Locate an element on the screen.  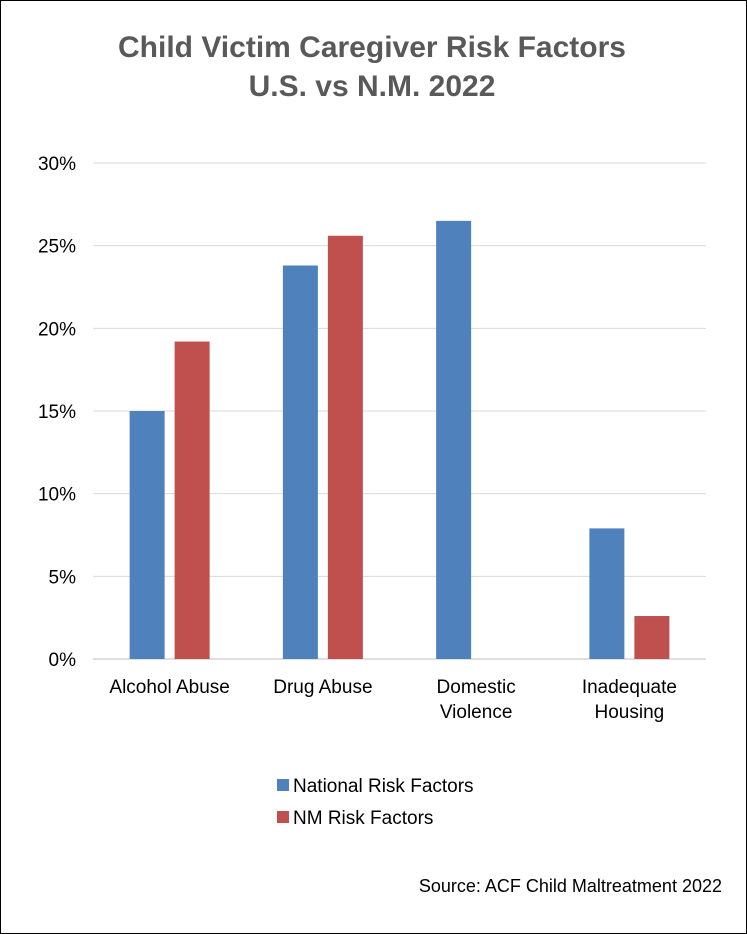
chart-title-line-2: U.S. vs N.M. 2022 is located at coordinates (372, 86).